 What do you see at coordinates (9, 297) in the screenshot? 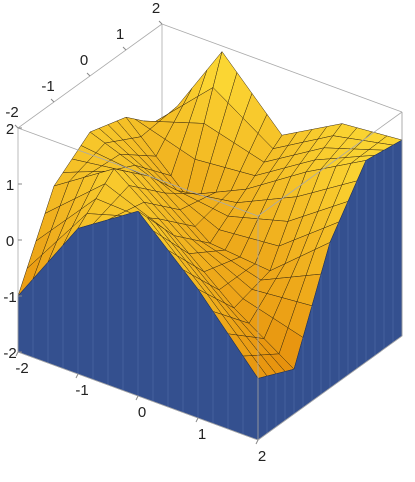
I see `z-tick-label: -1` at bounding box center [9, 297].